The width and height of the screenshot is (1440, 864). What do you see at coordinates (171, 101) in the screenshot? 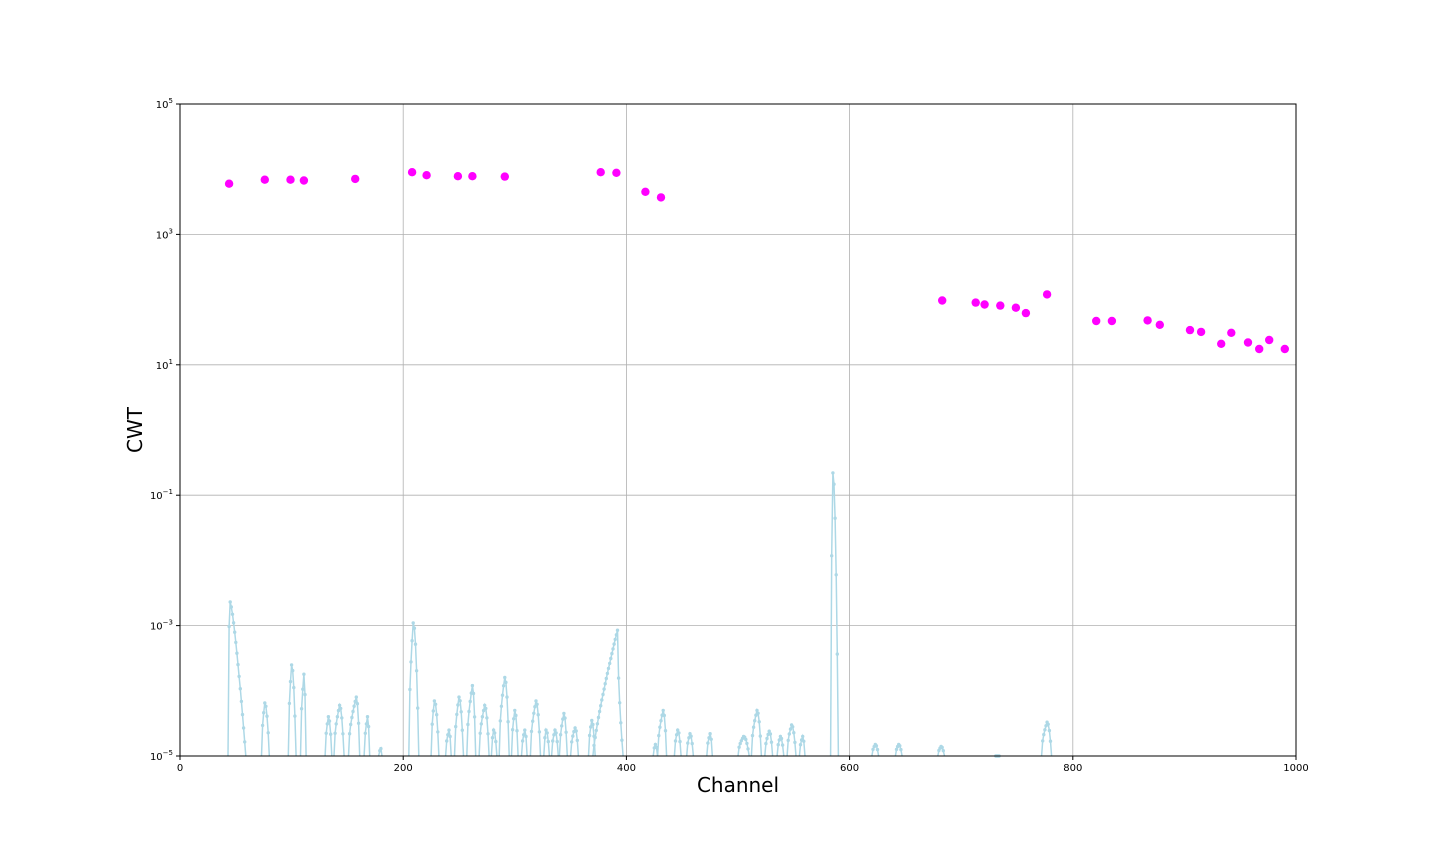
I see `y-tick-exponent: 5` at bounding box center [171, 101].